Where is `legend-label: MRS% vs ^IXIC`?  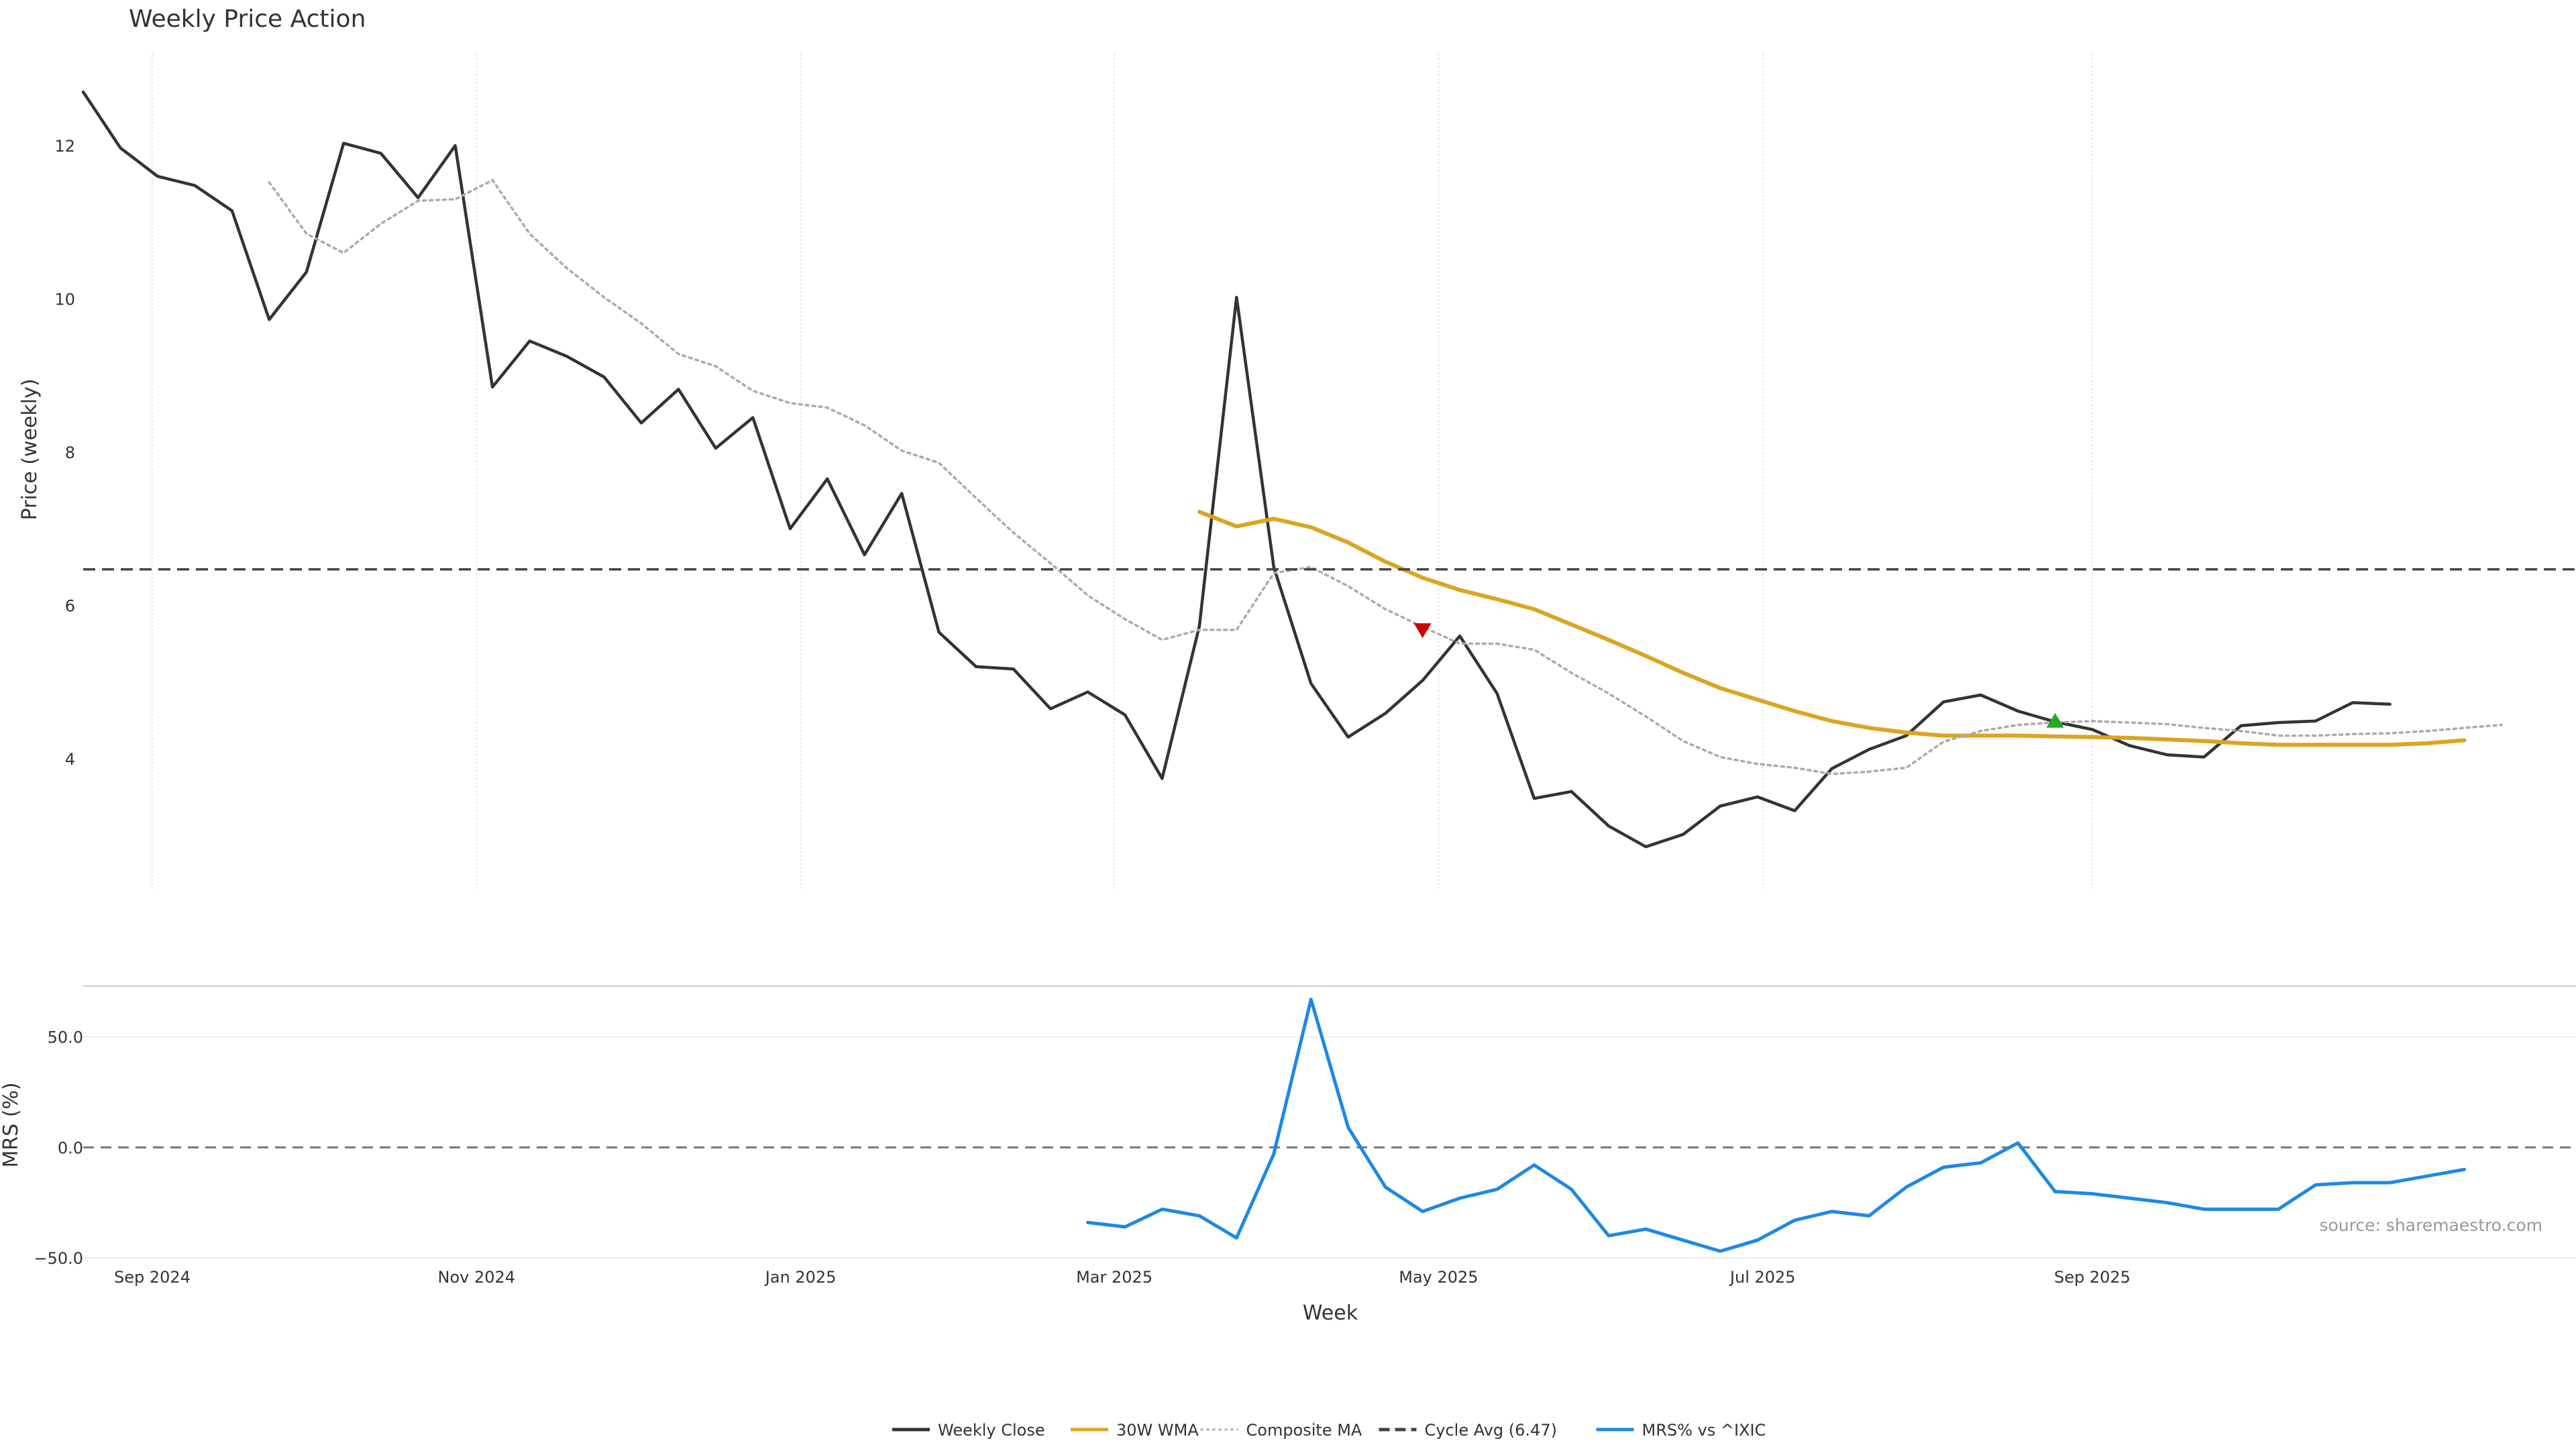
legend-label: MRS% vs ^IXIC is located at coordinates (1704, 1430).